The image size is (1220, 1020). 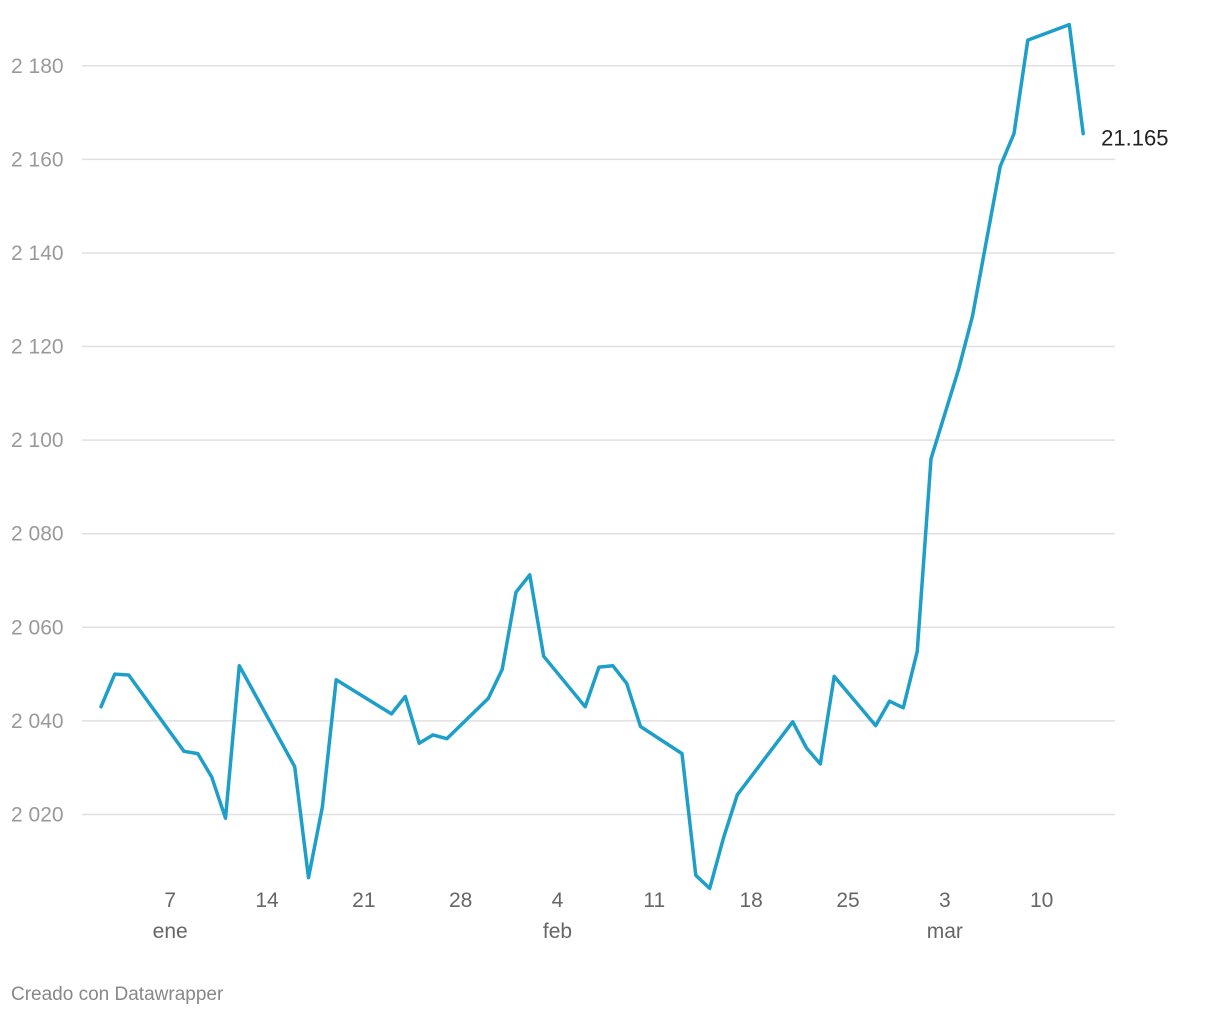 What do you see at coordinates (945, 900) in the screenshot?
I see `x-tick-label: 3` at bounding box center [945, 900].